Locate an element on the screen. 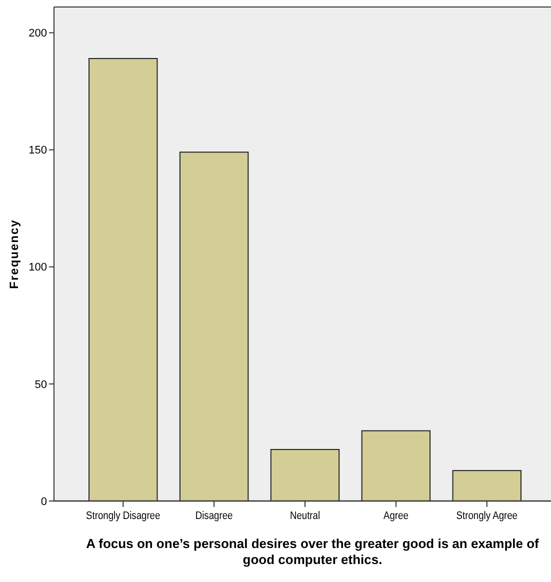  y-tick-label: 150 is located at coordinates (37, 150).